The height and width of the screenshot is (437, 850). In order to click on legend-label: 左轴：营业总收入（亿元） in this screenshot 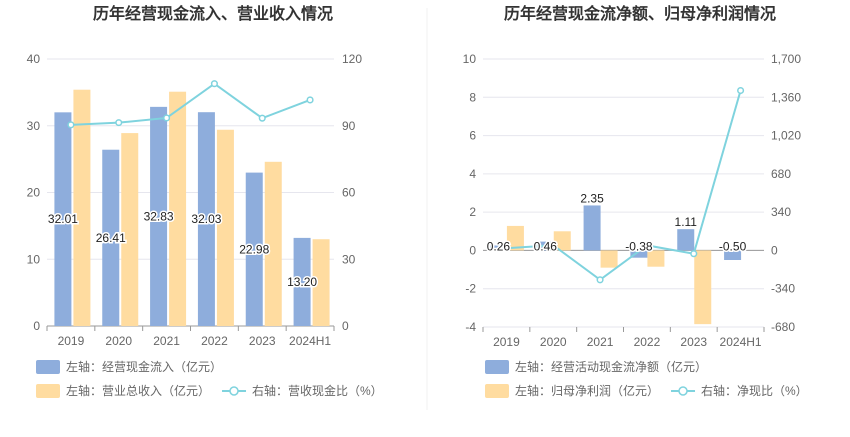, I will do `click(138, 390)`.